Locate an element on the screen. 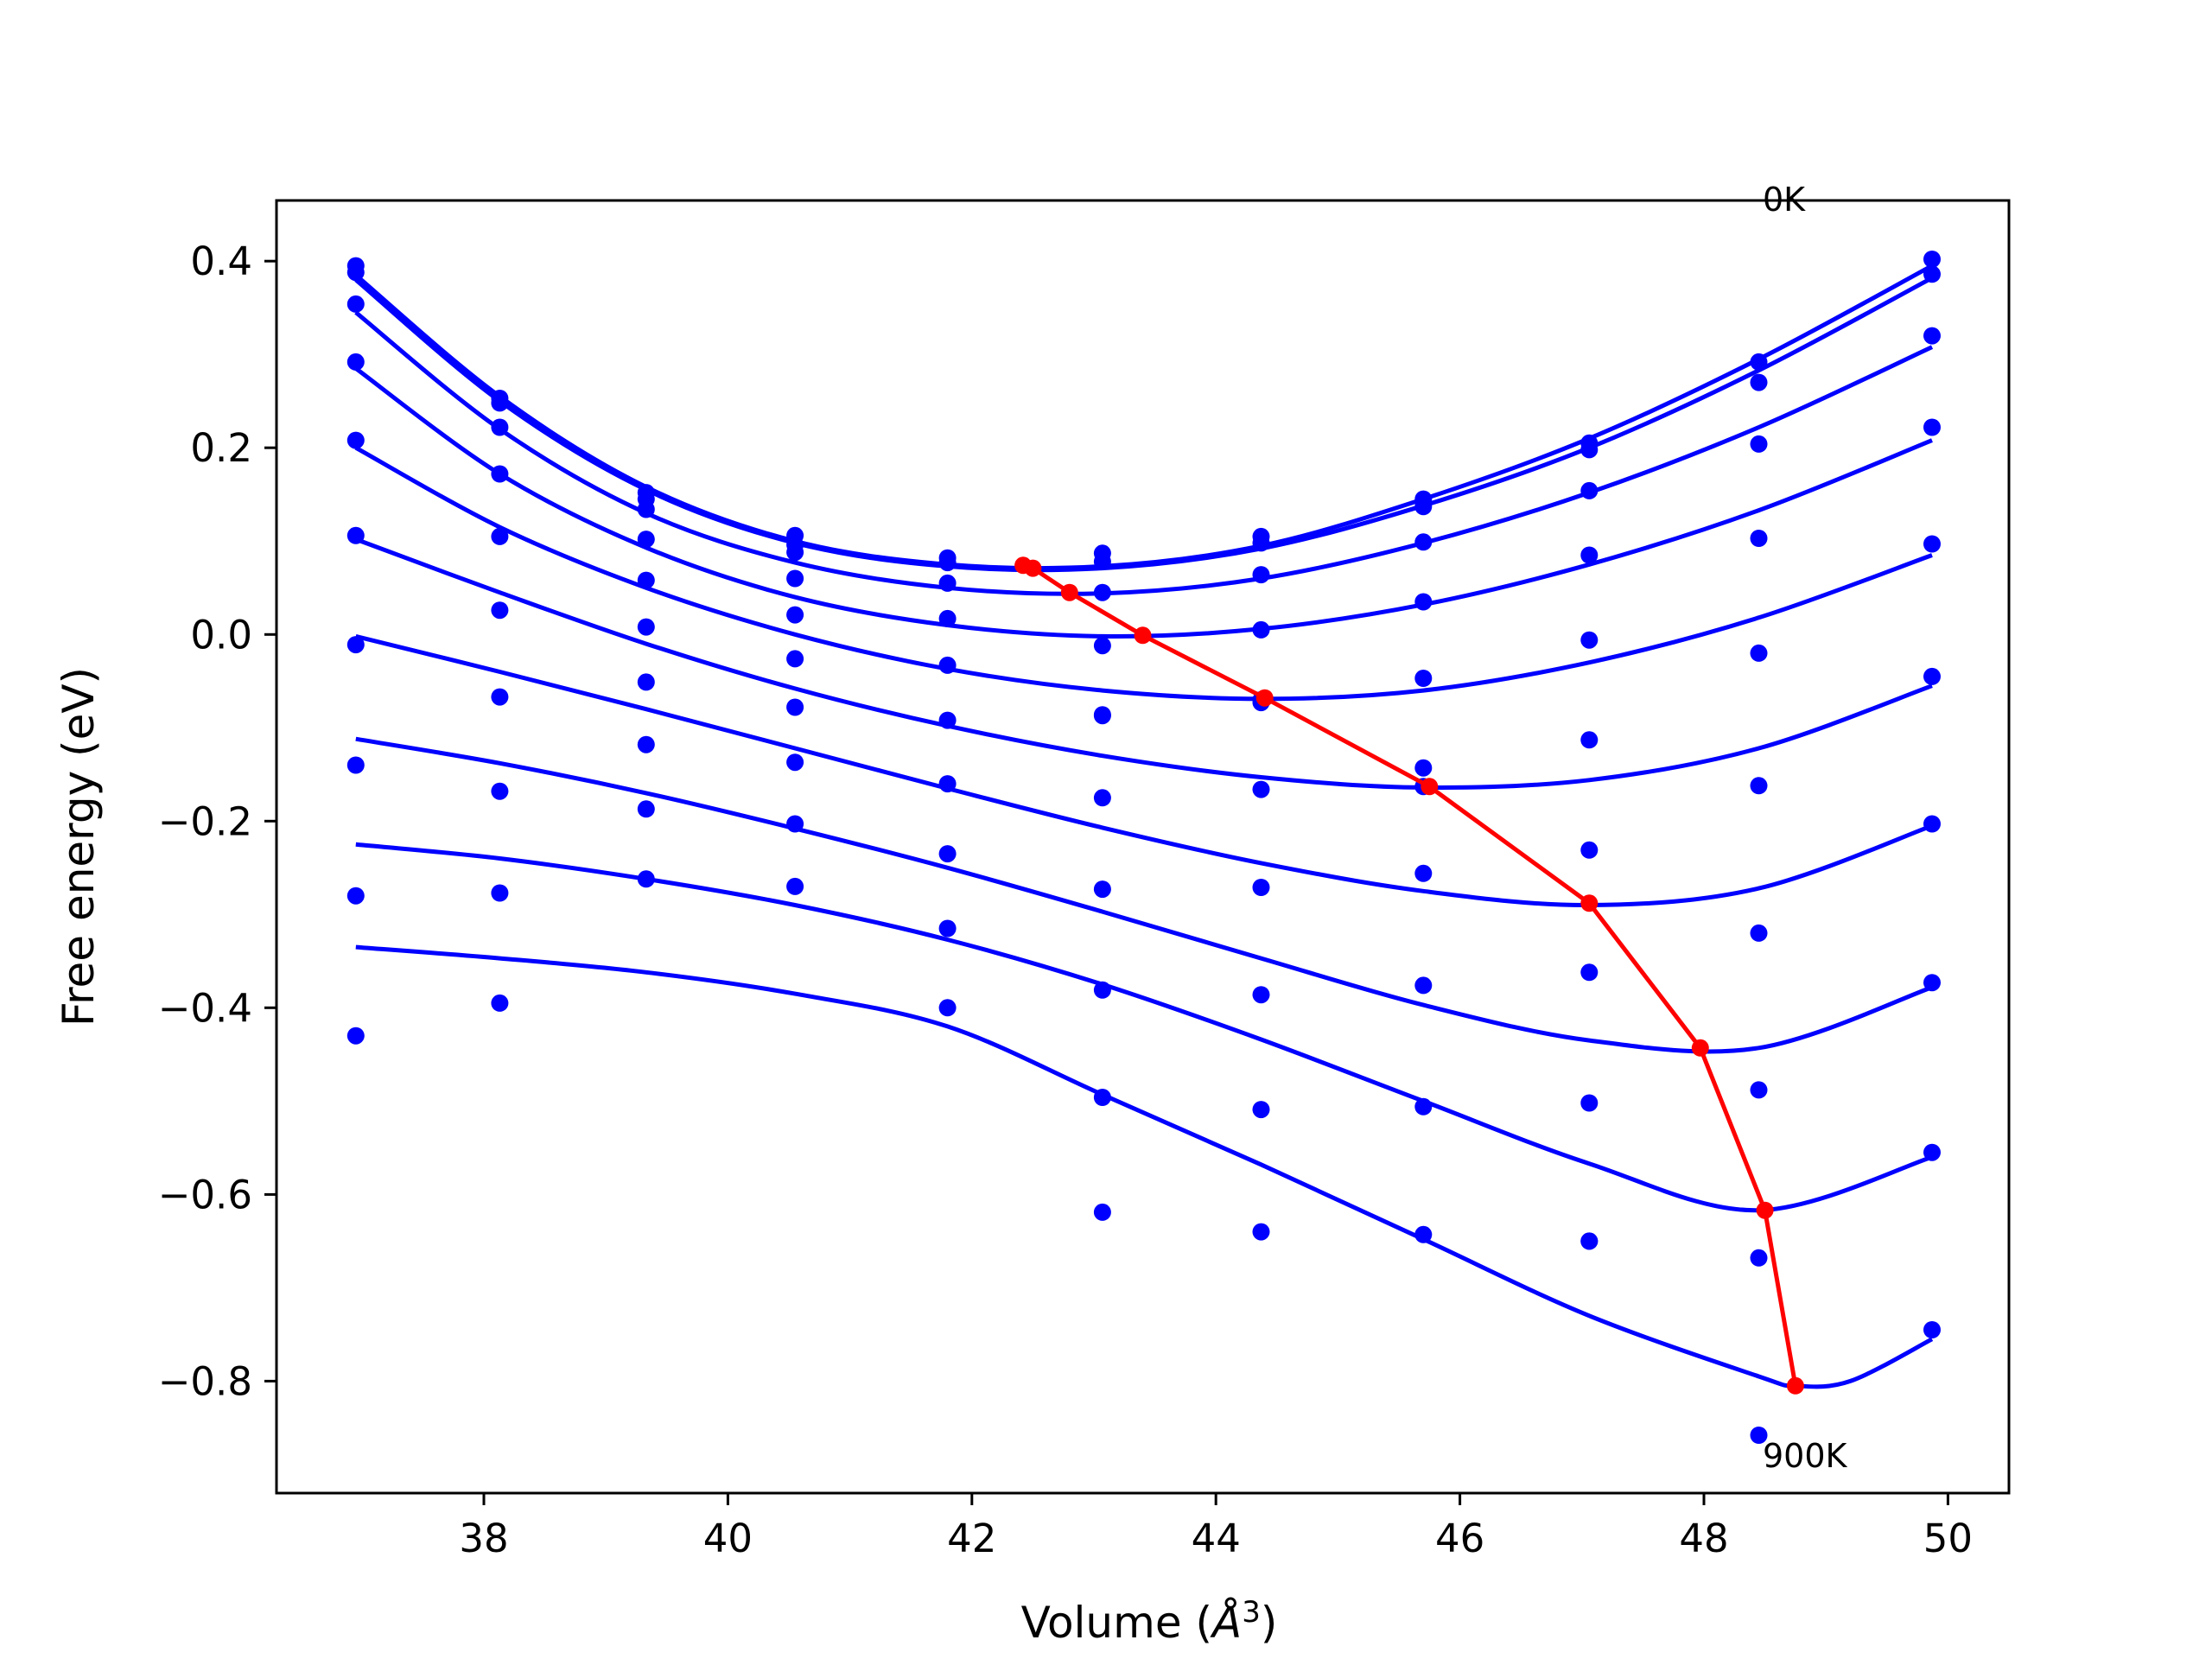  x-tick-label: 50 is located at coordinates (1948, 1538).